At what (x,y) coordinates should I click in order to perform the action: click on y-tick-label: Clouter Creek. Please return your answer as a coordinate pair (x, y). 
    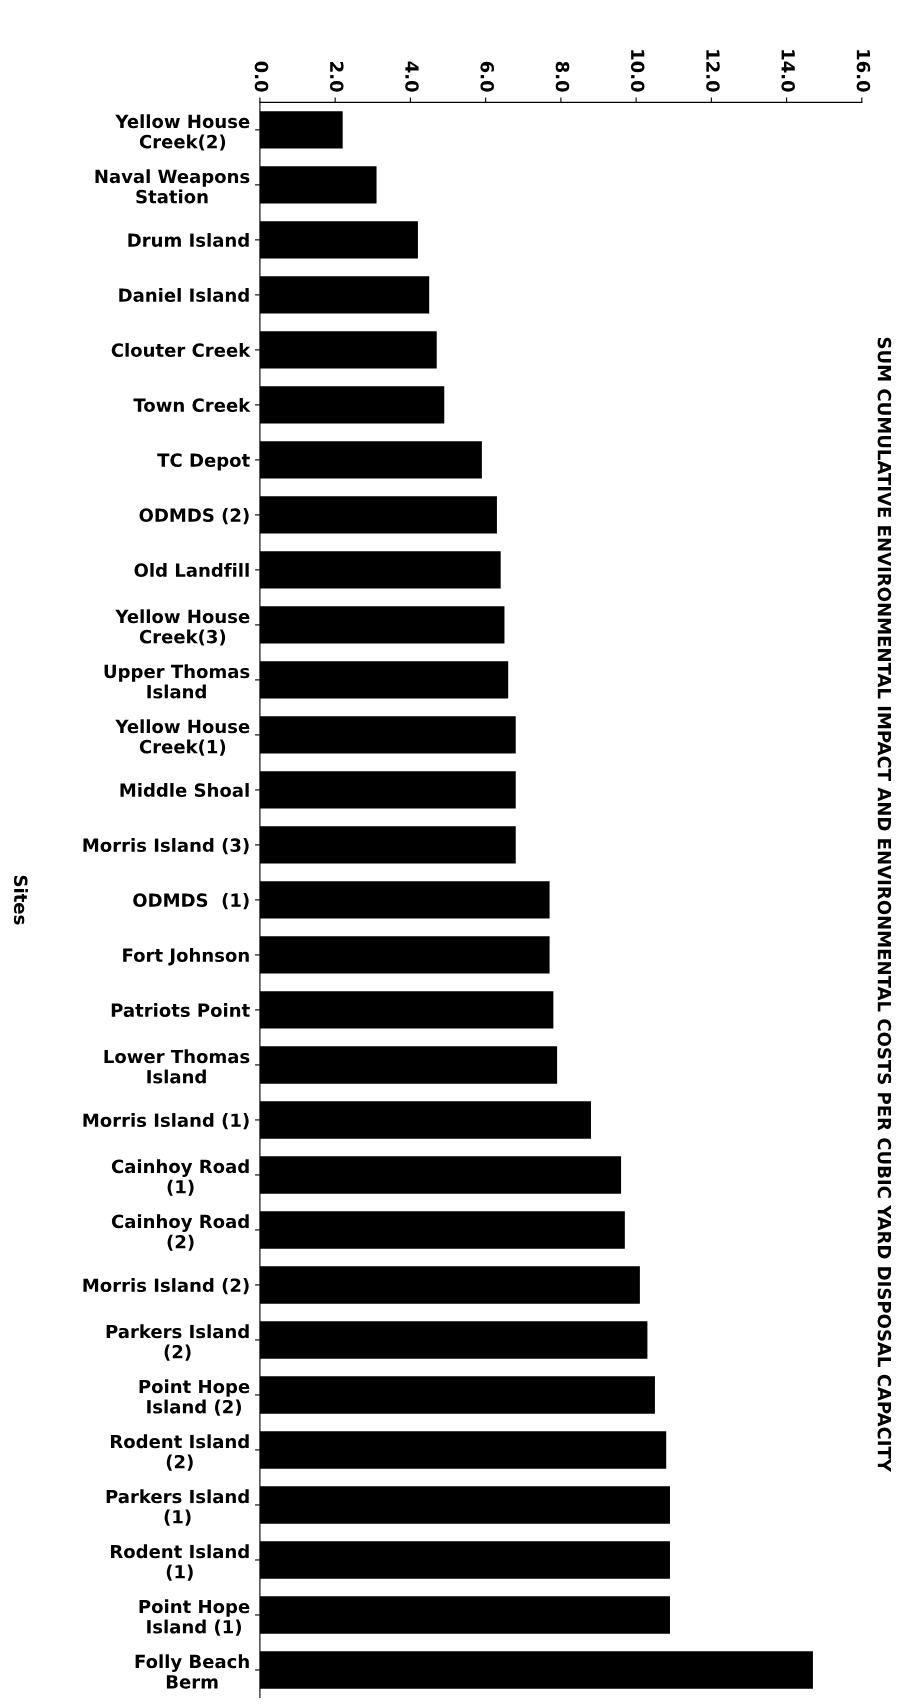
    Looking at the image, I should click on (181, 350).